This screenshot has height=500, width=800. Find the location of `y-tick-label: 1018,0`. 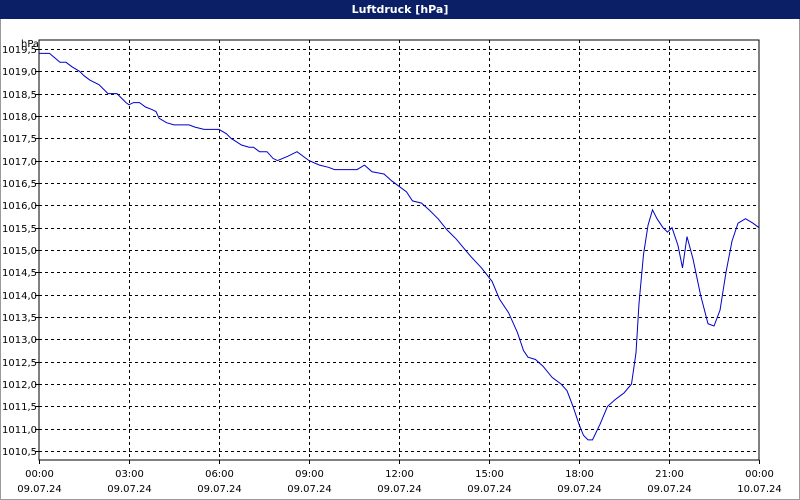

y-tick-label: 1018,0 is located at coordinates (19, 117).